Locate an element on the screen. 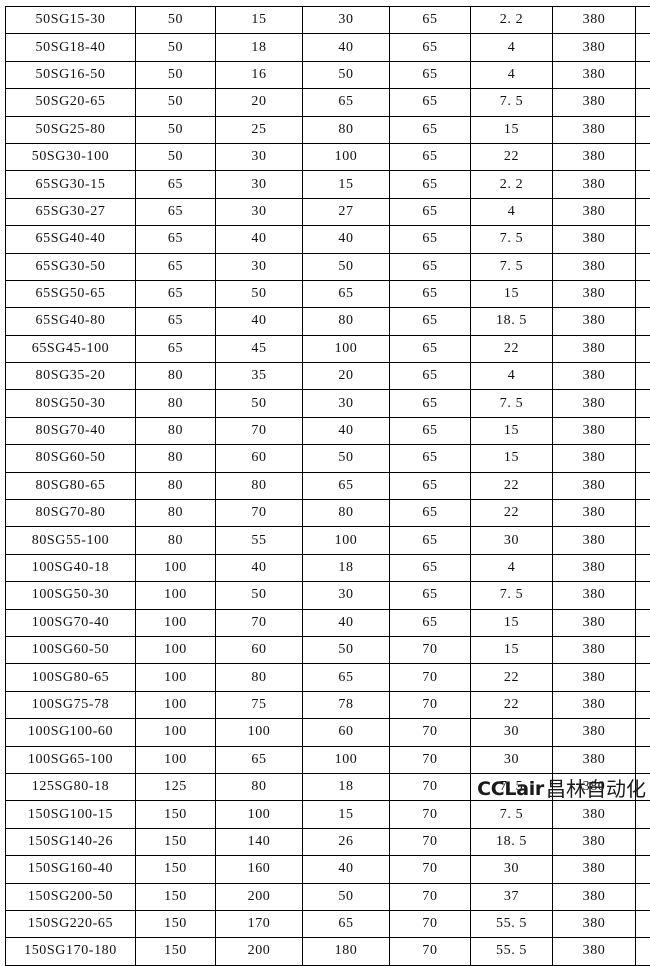  cell-model: 50SG16-50 is located at coordinates (71, 74).